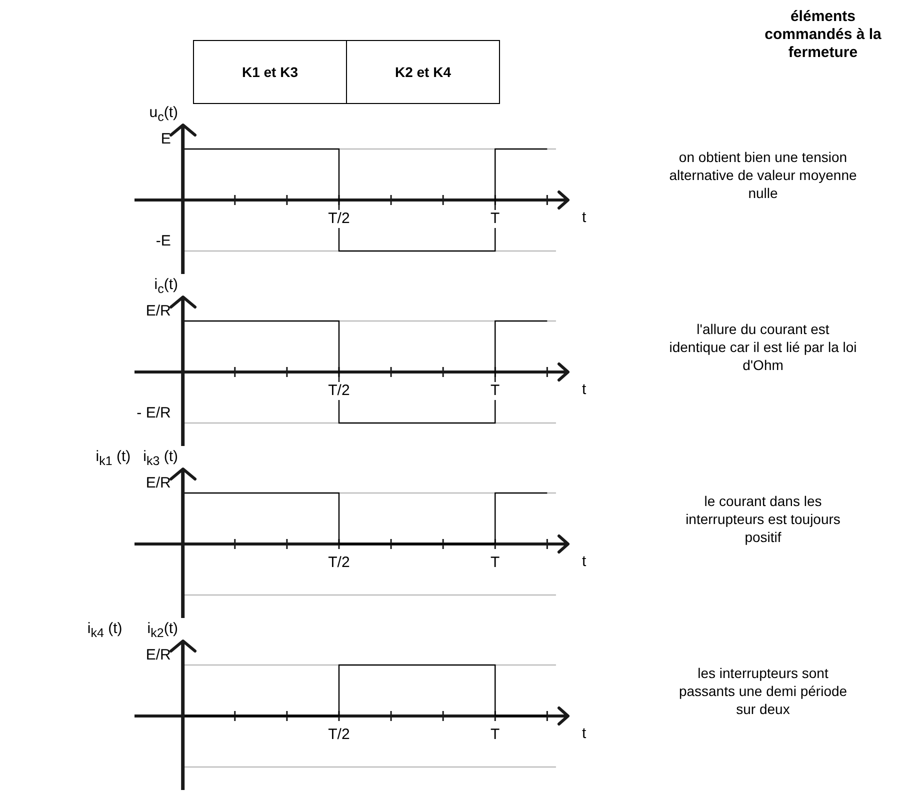 This screenshot has width=903, height=796. I want to click on ref-line-label: E, so click(165, 139).